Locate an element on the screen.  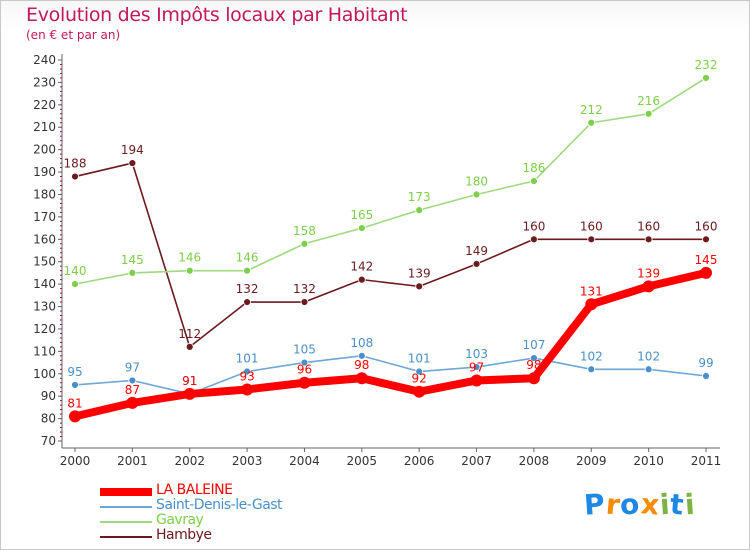
y-tick-label: 140 is located at coordinates (44, 284).